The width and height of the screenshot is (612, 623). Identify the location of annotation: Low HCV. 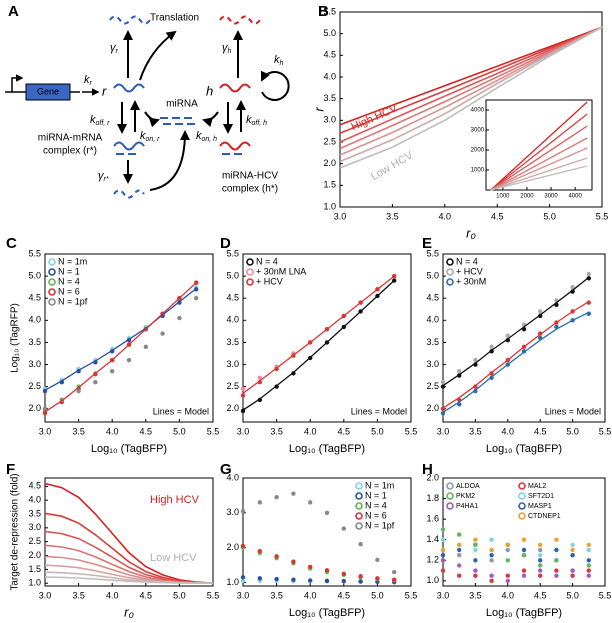
(173, 558).